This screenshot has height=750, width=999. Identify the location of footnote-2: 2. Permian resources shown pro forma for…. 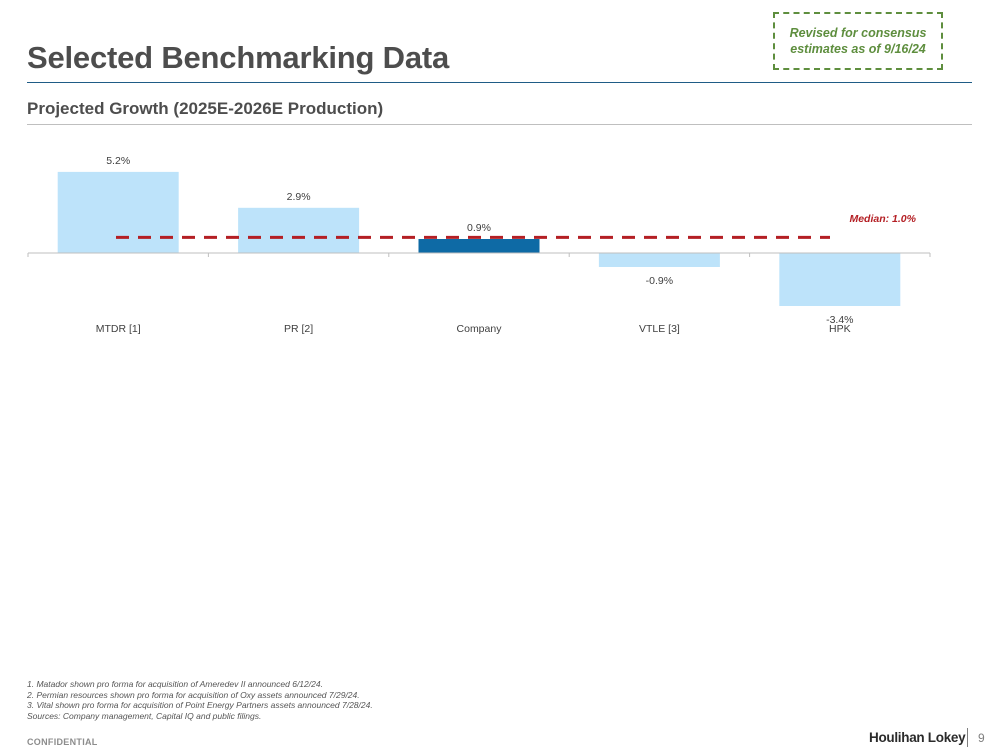
(193, 694).